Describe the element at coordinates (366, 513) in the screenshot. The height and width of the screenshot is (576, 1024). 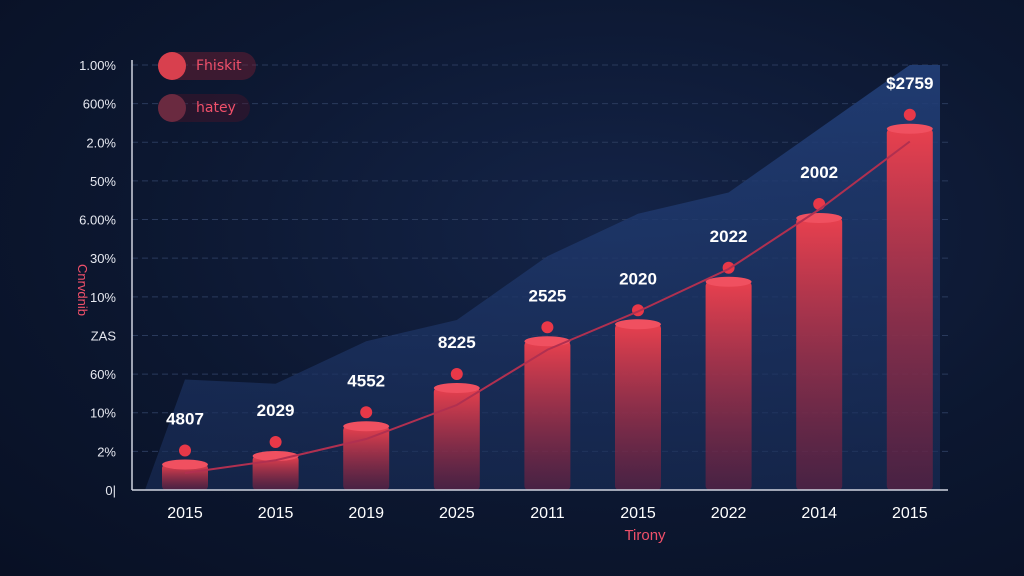
I see `x-tick-label: 2019` at that location.